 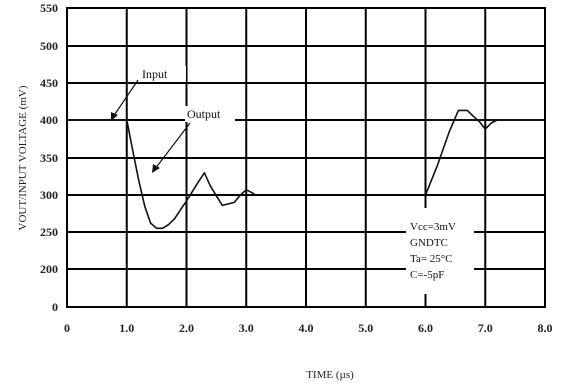 I want to click on y-tick-label: 500, so click(x=49, y=46).